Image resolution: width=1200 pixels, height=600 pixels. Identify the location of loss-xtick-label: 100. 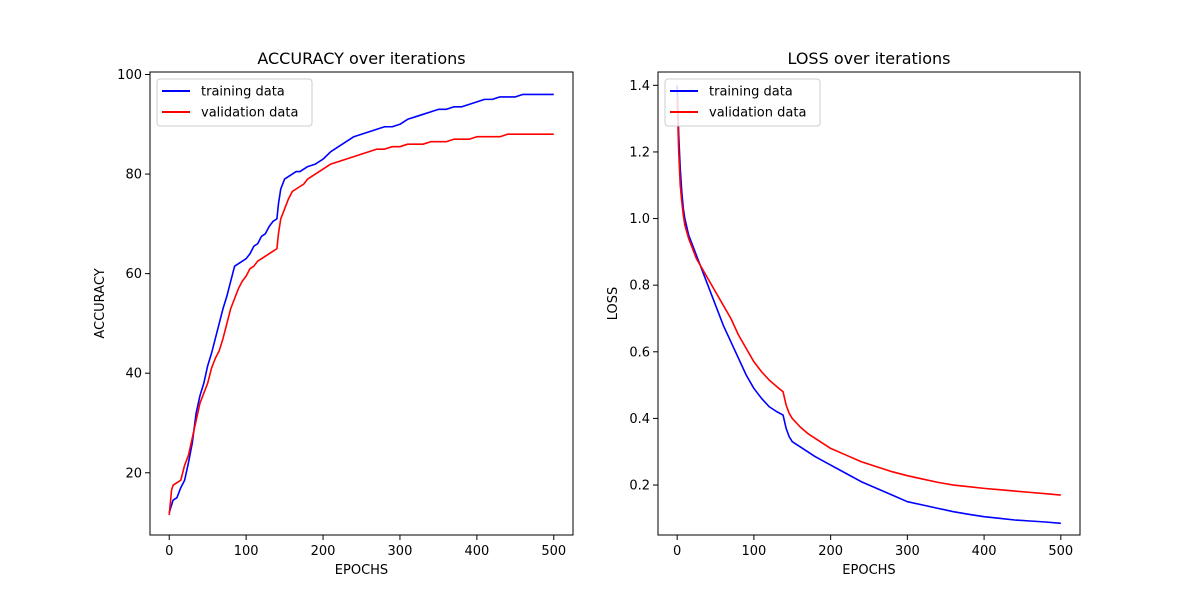
(753, 551).